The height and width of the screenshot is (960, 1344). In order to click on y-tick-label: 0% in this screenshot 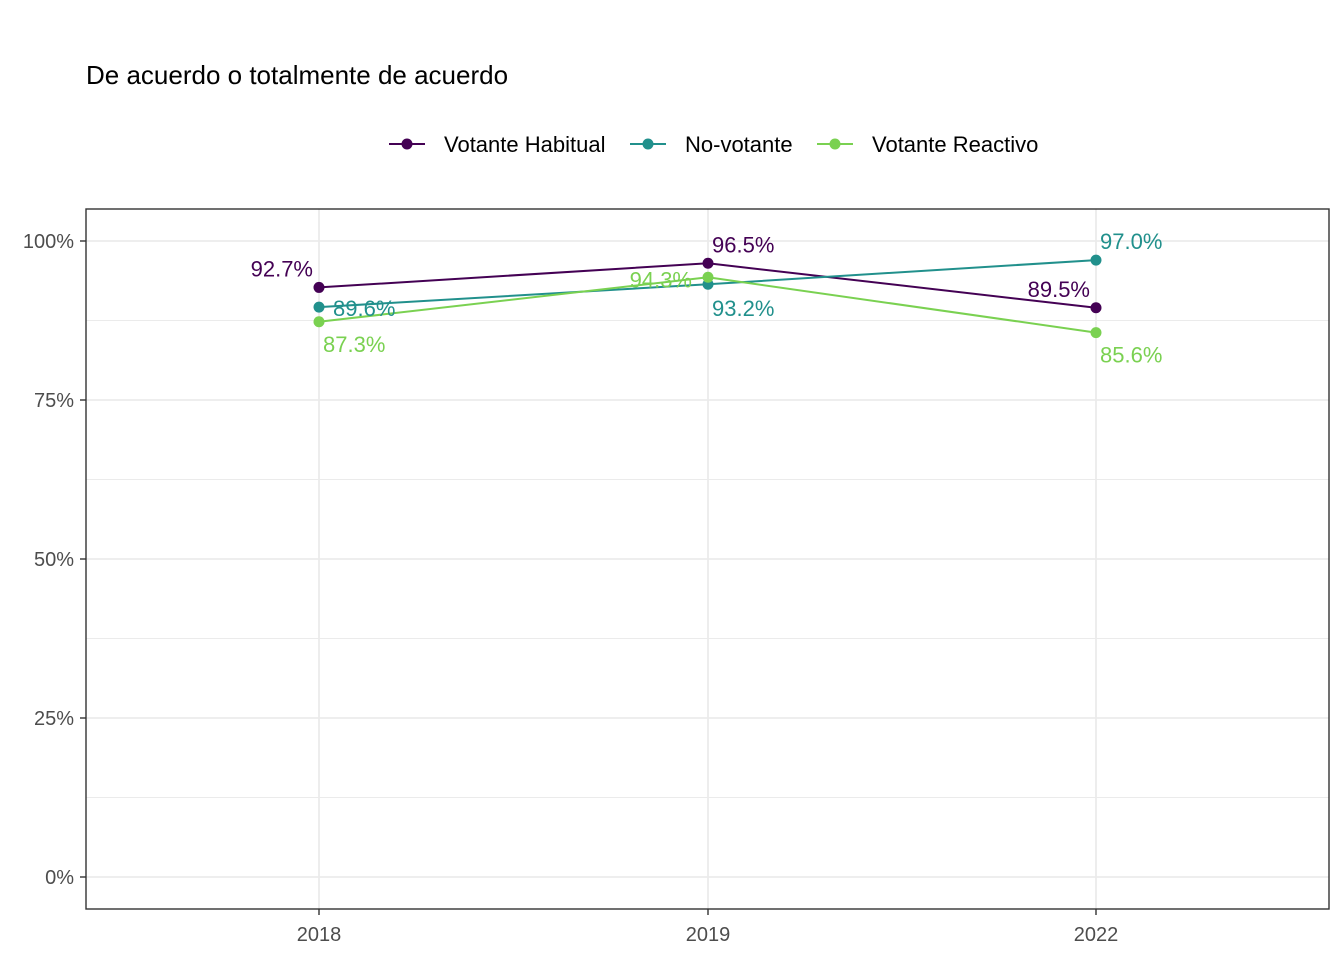, I will do `click(59, 878)`.